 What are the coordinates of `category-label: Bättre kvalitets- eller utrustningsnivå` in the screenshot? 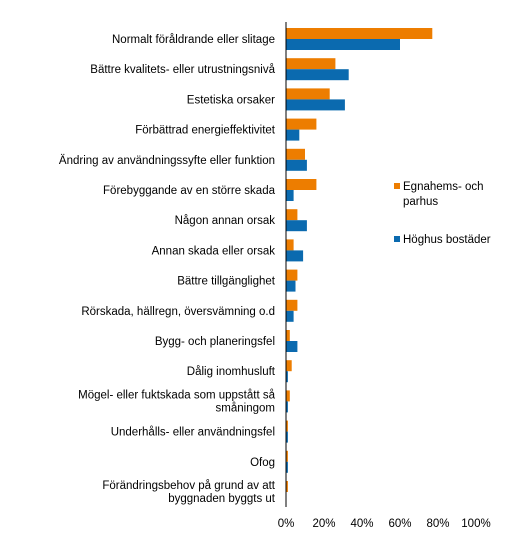 It's located at (182, 70).